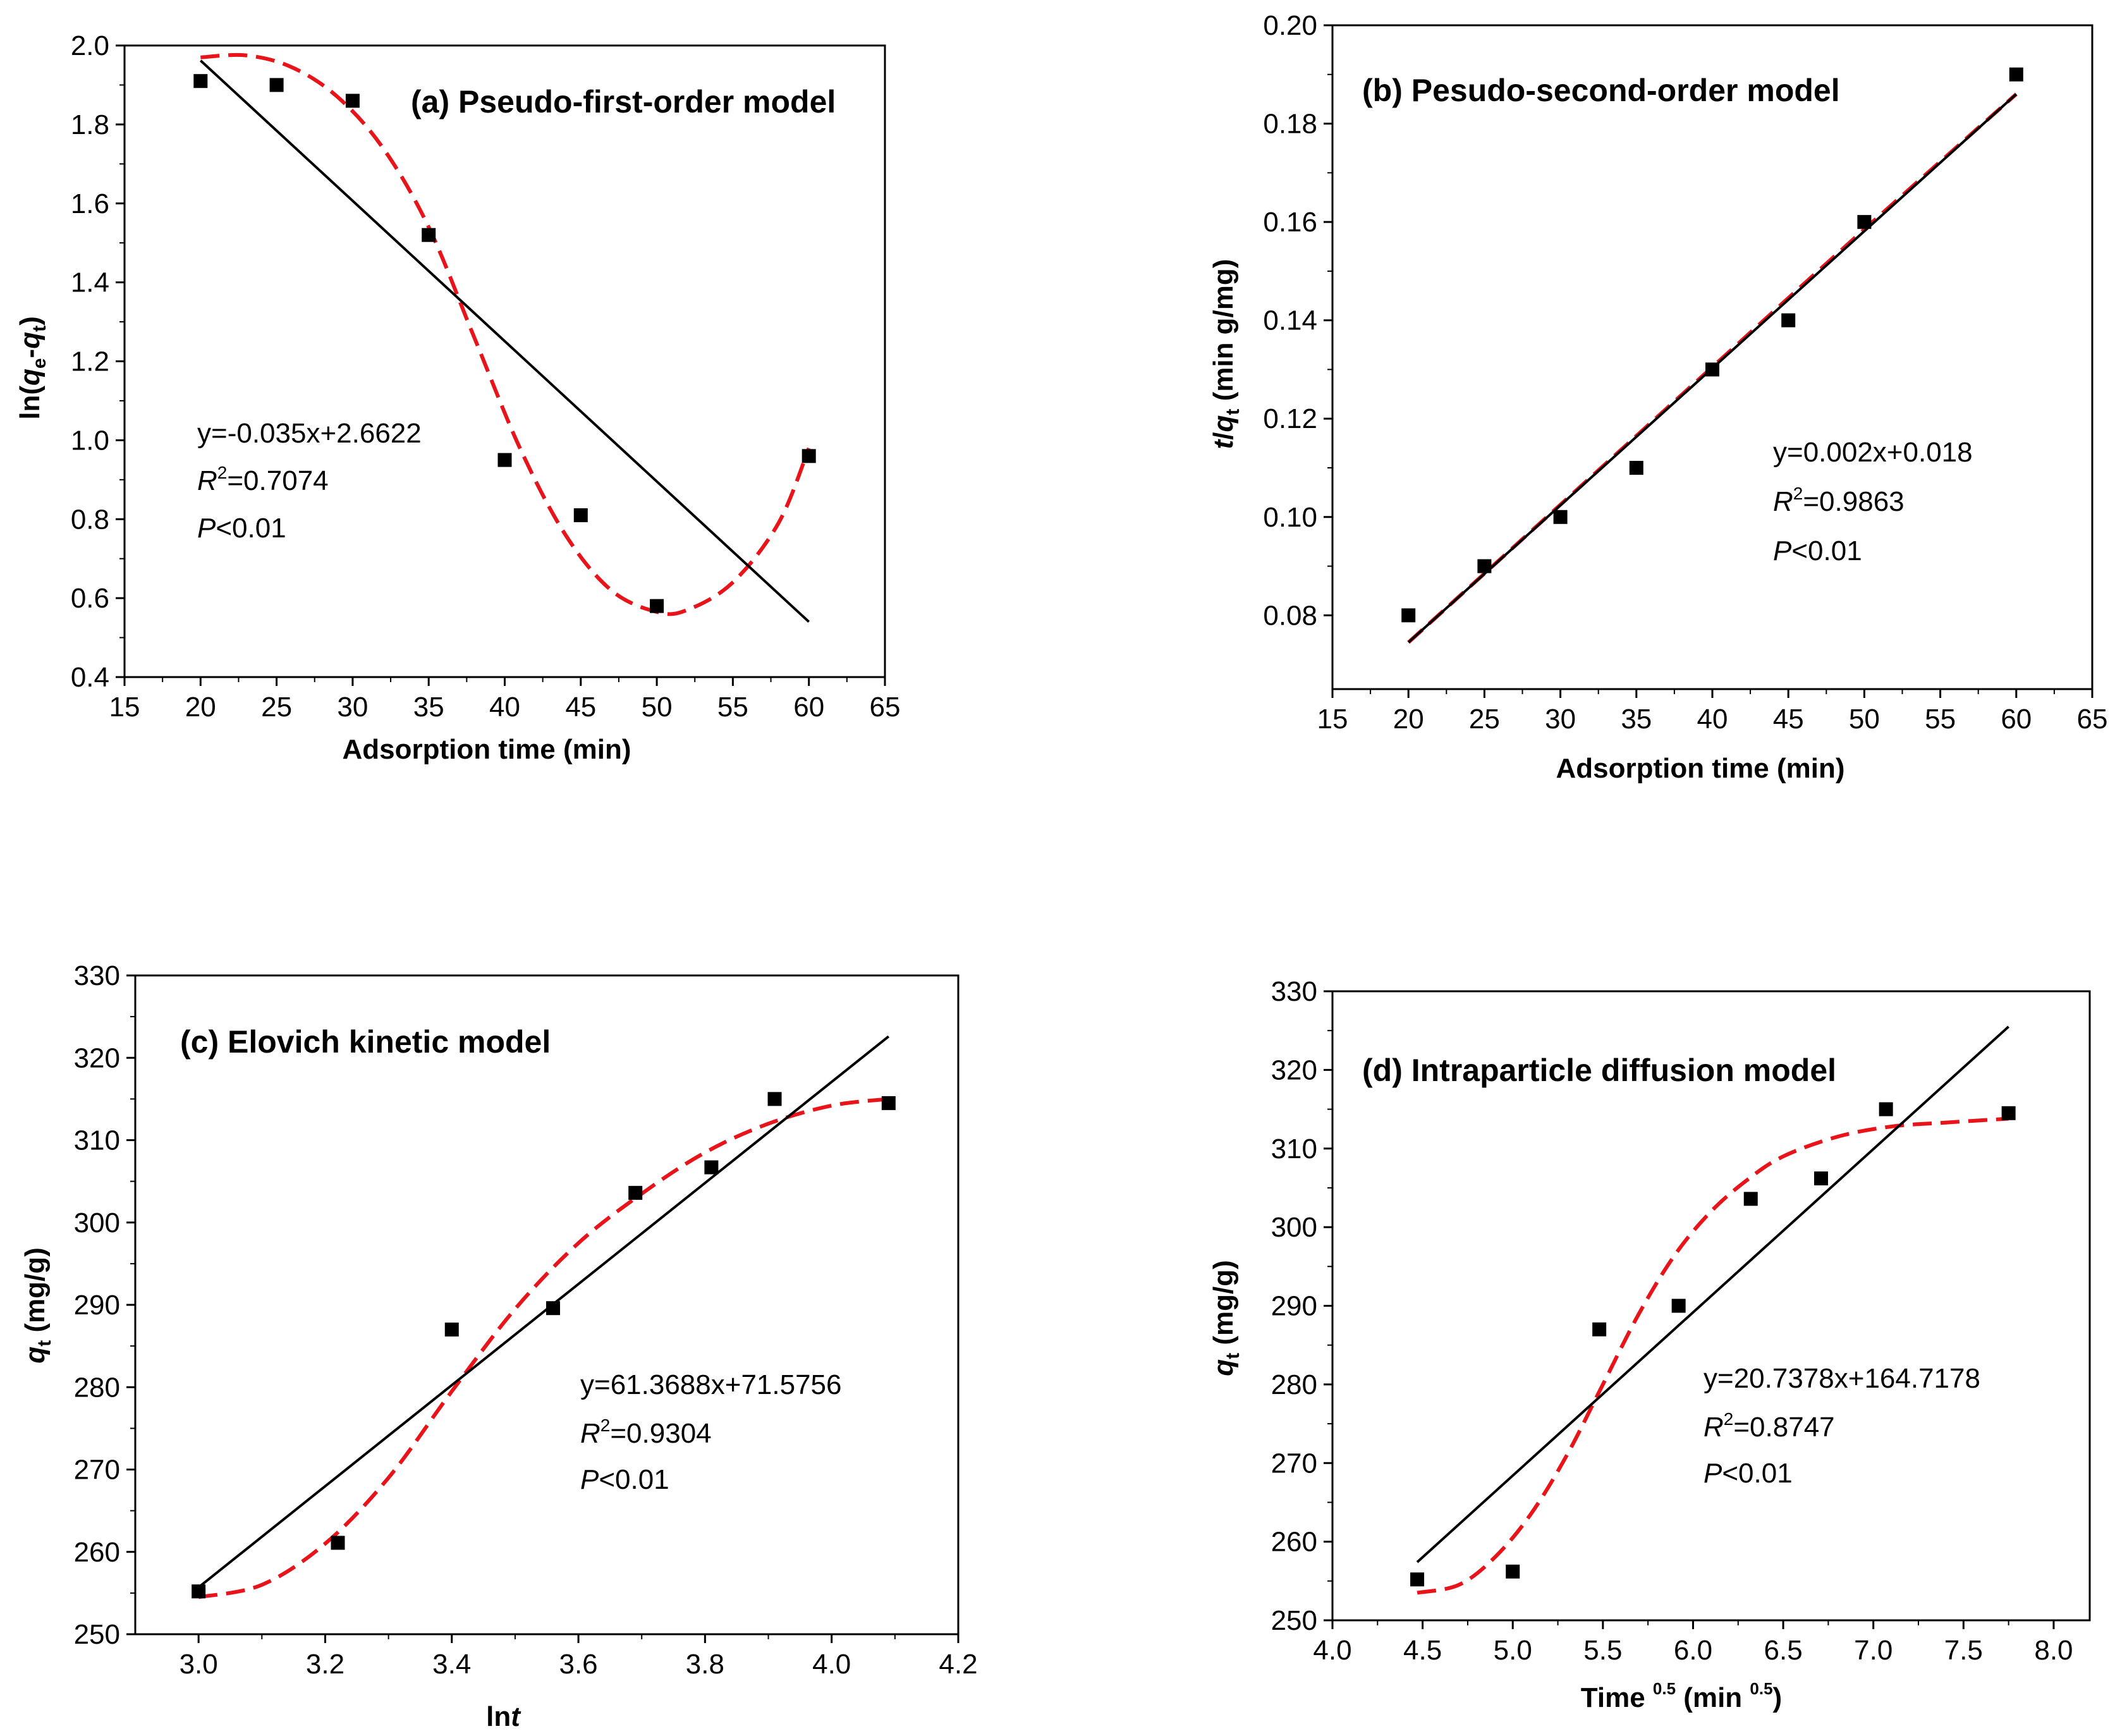  What do you see at coordinates (199, 1664) in the screenshot?
I see `x-tick-label: 3.0` at bounding box center [199, 1664].